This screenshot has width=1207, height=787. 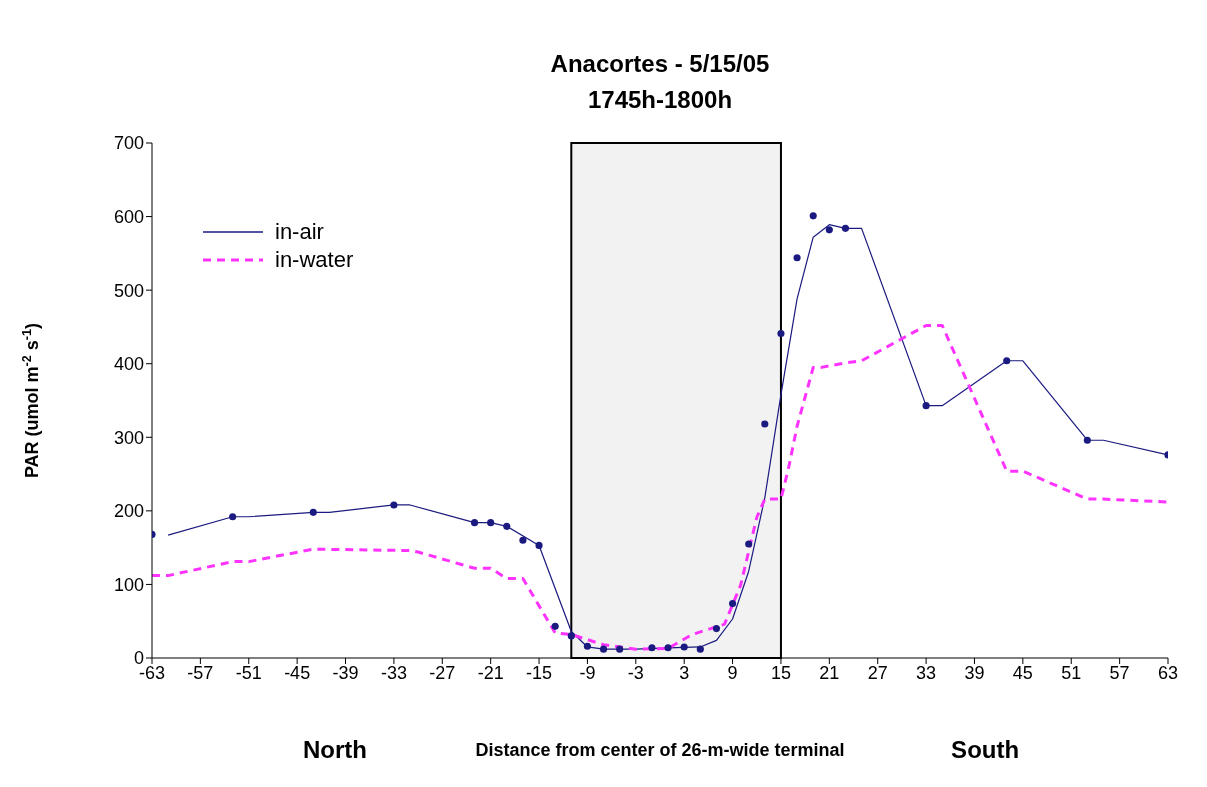 I want to click on x-tick-label: 9, so click(x=732, y=672).